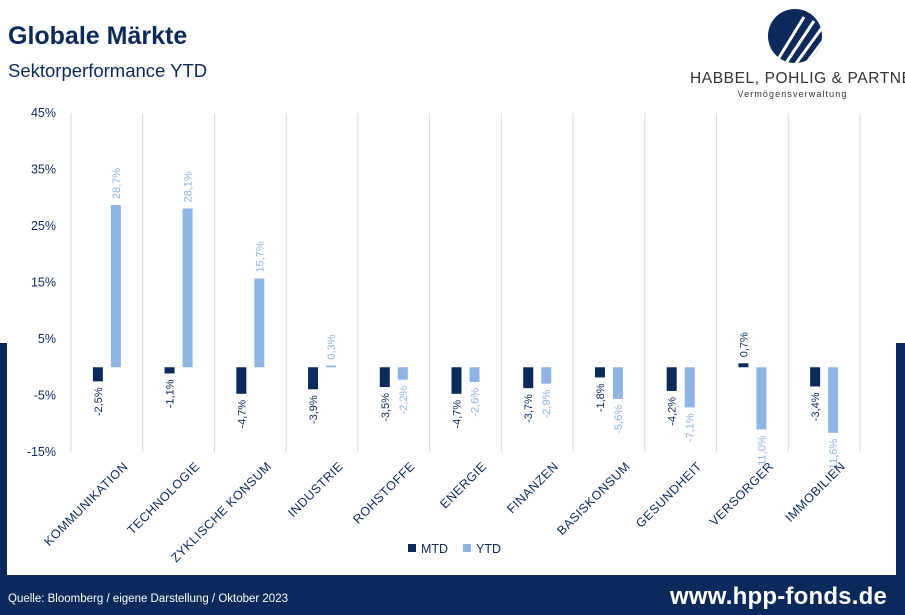 The width and height of the screenshot is (905, 615). Describe the element at coordinates (99, 401) in the screenshot. I see `data-label-mtd: -2,5%` at that location.